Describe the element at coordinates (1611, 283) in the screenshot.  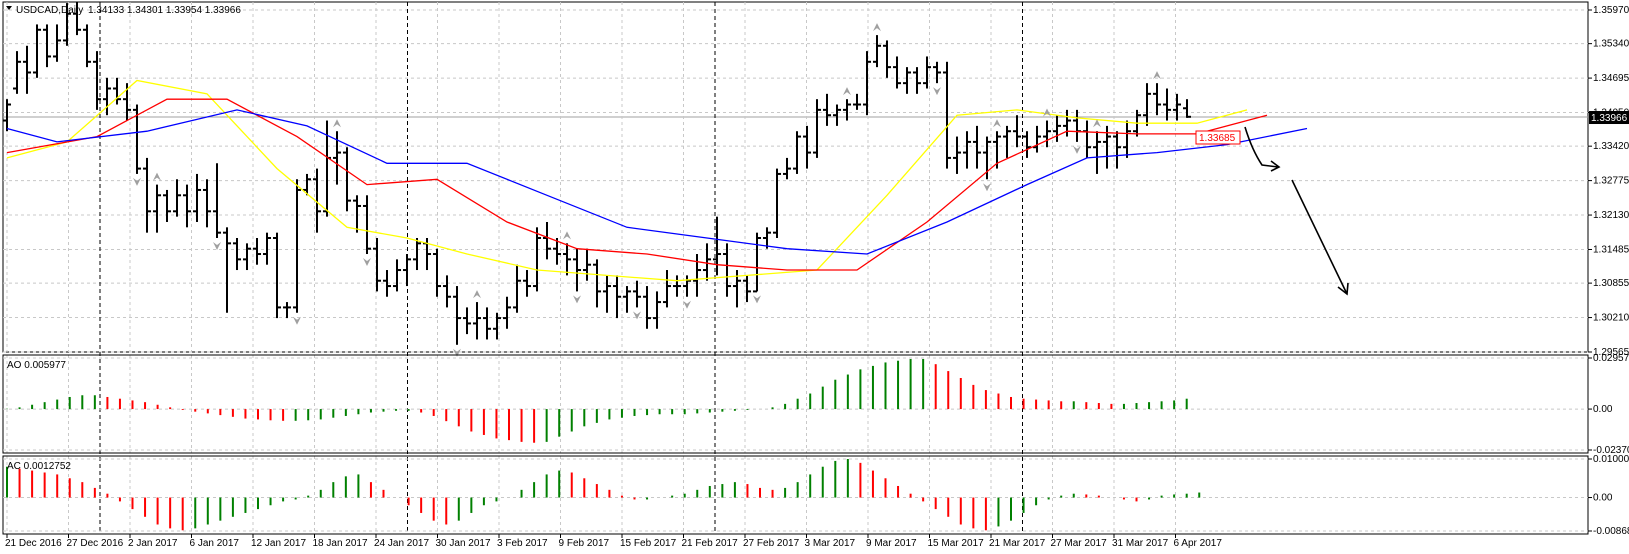
I see `price-tick-label: 1.30855` at that location.